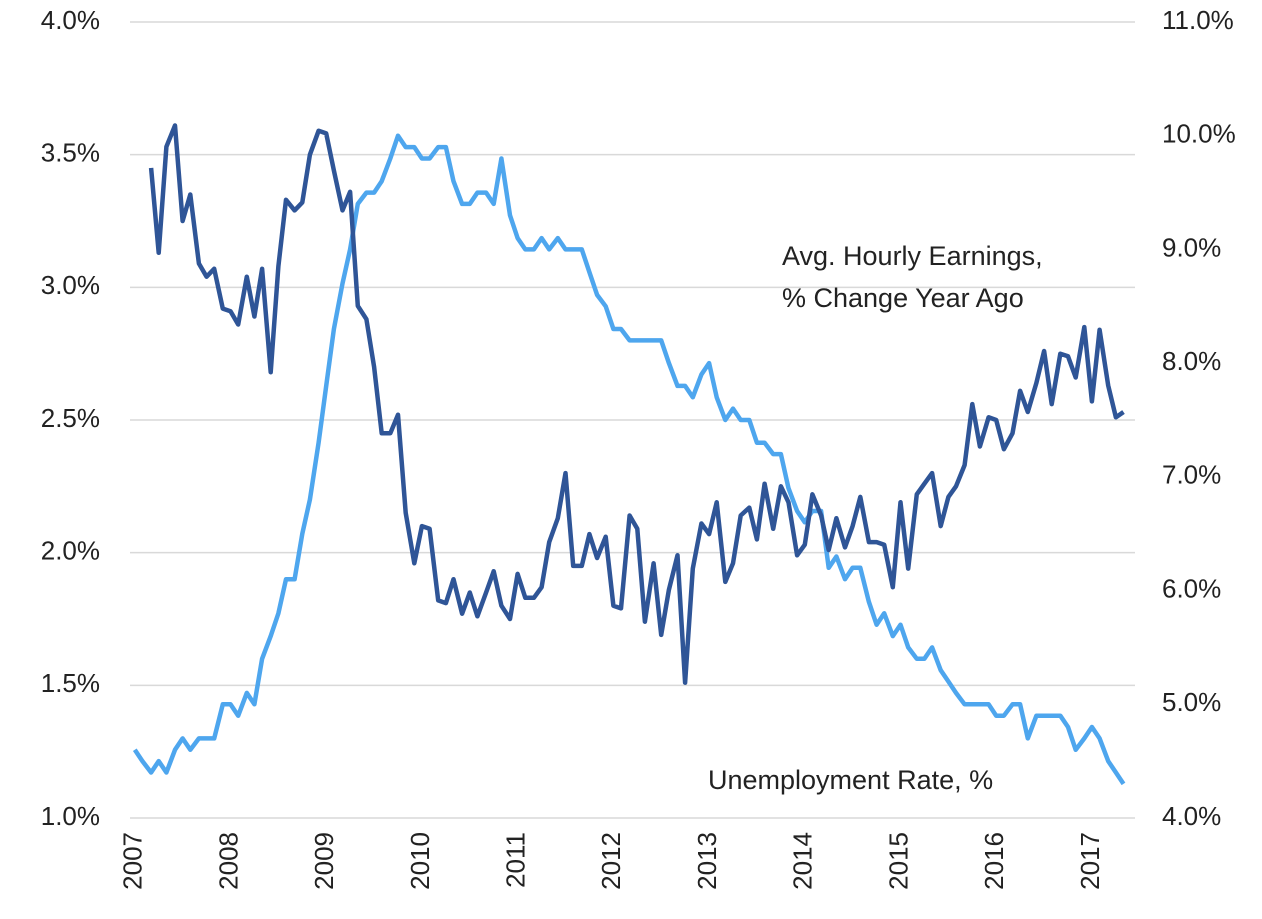 Image resolution: width=1262 pixels, height=919 pixels. I want to click on x-tick-label: 2015, so click(898, 861).